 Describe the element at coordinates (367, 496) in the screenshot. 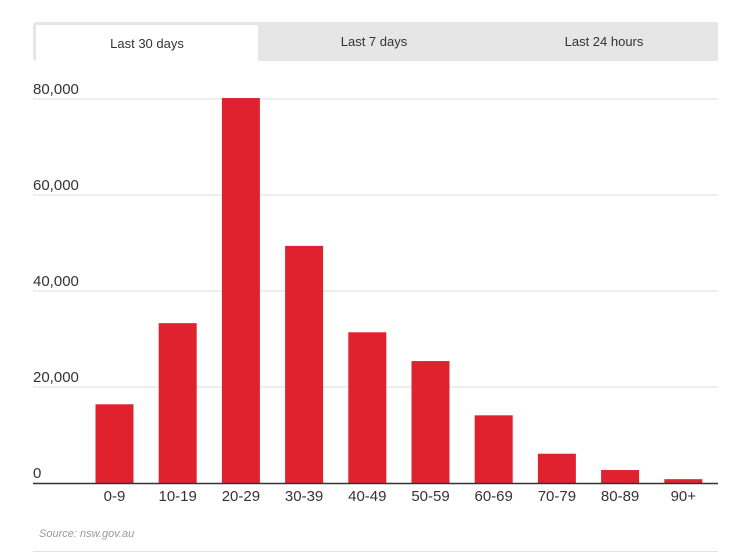

I see `x-tick-label: 40-49` at that location.